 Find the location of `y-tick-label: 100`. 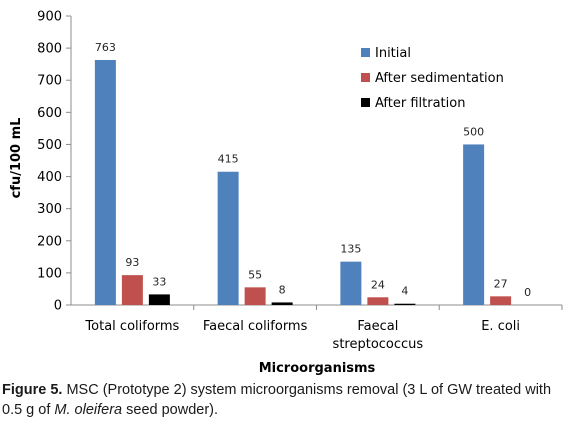

y-tick-label: 100 is located at coordinates (49, 273).